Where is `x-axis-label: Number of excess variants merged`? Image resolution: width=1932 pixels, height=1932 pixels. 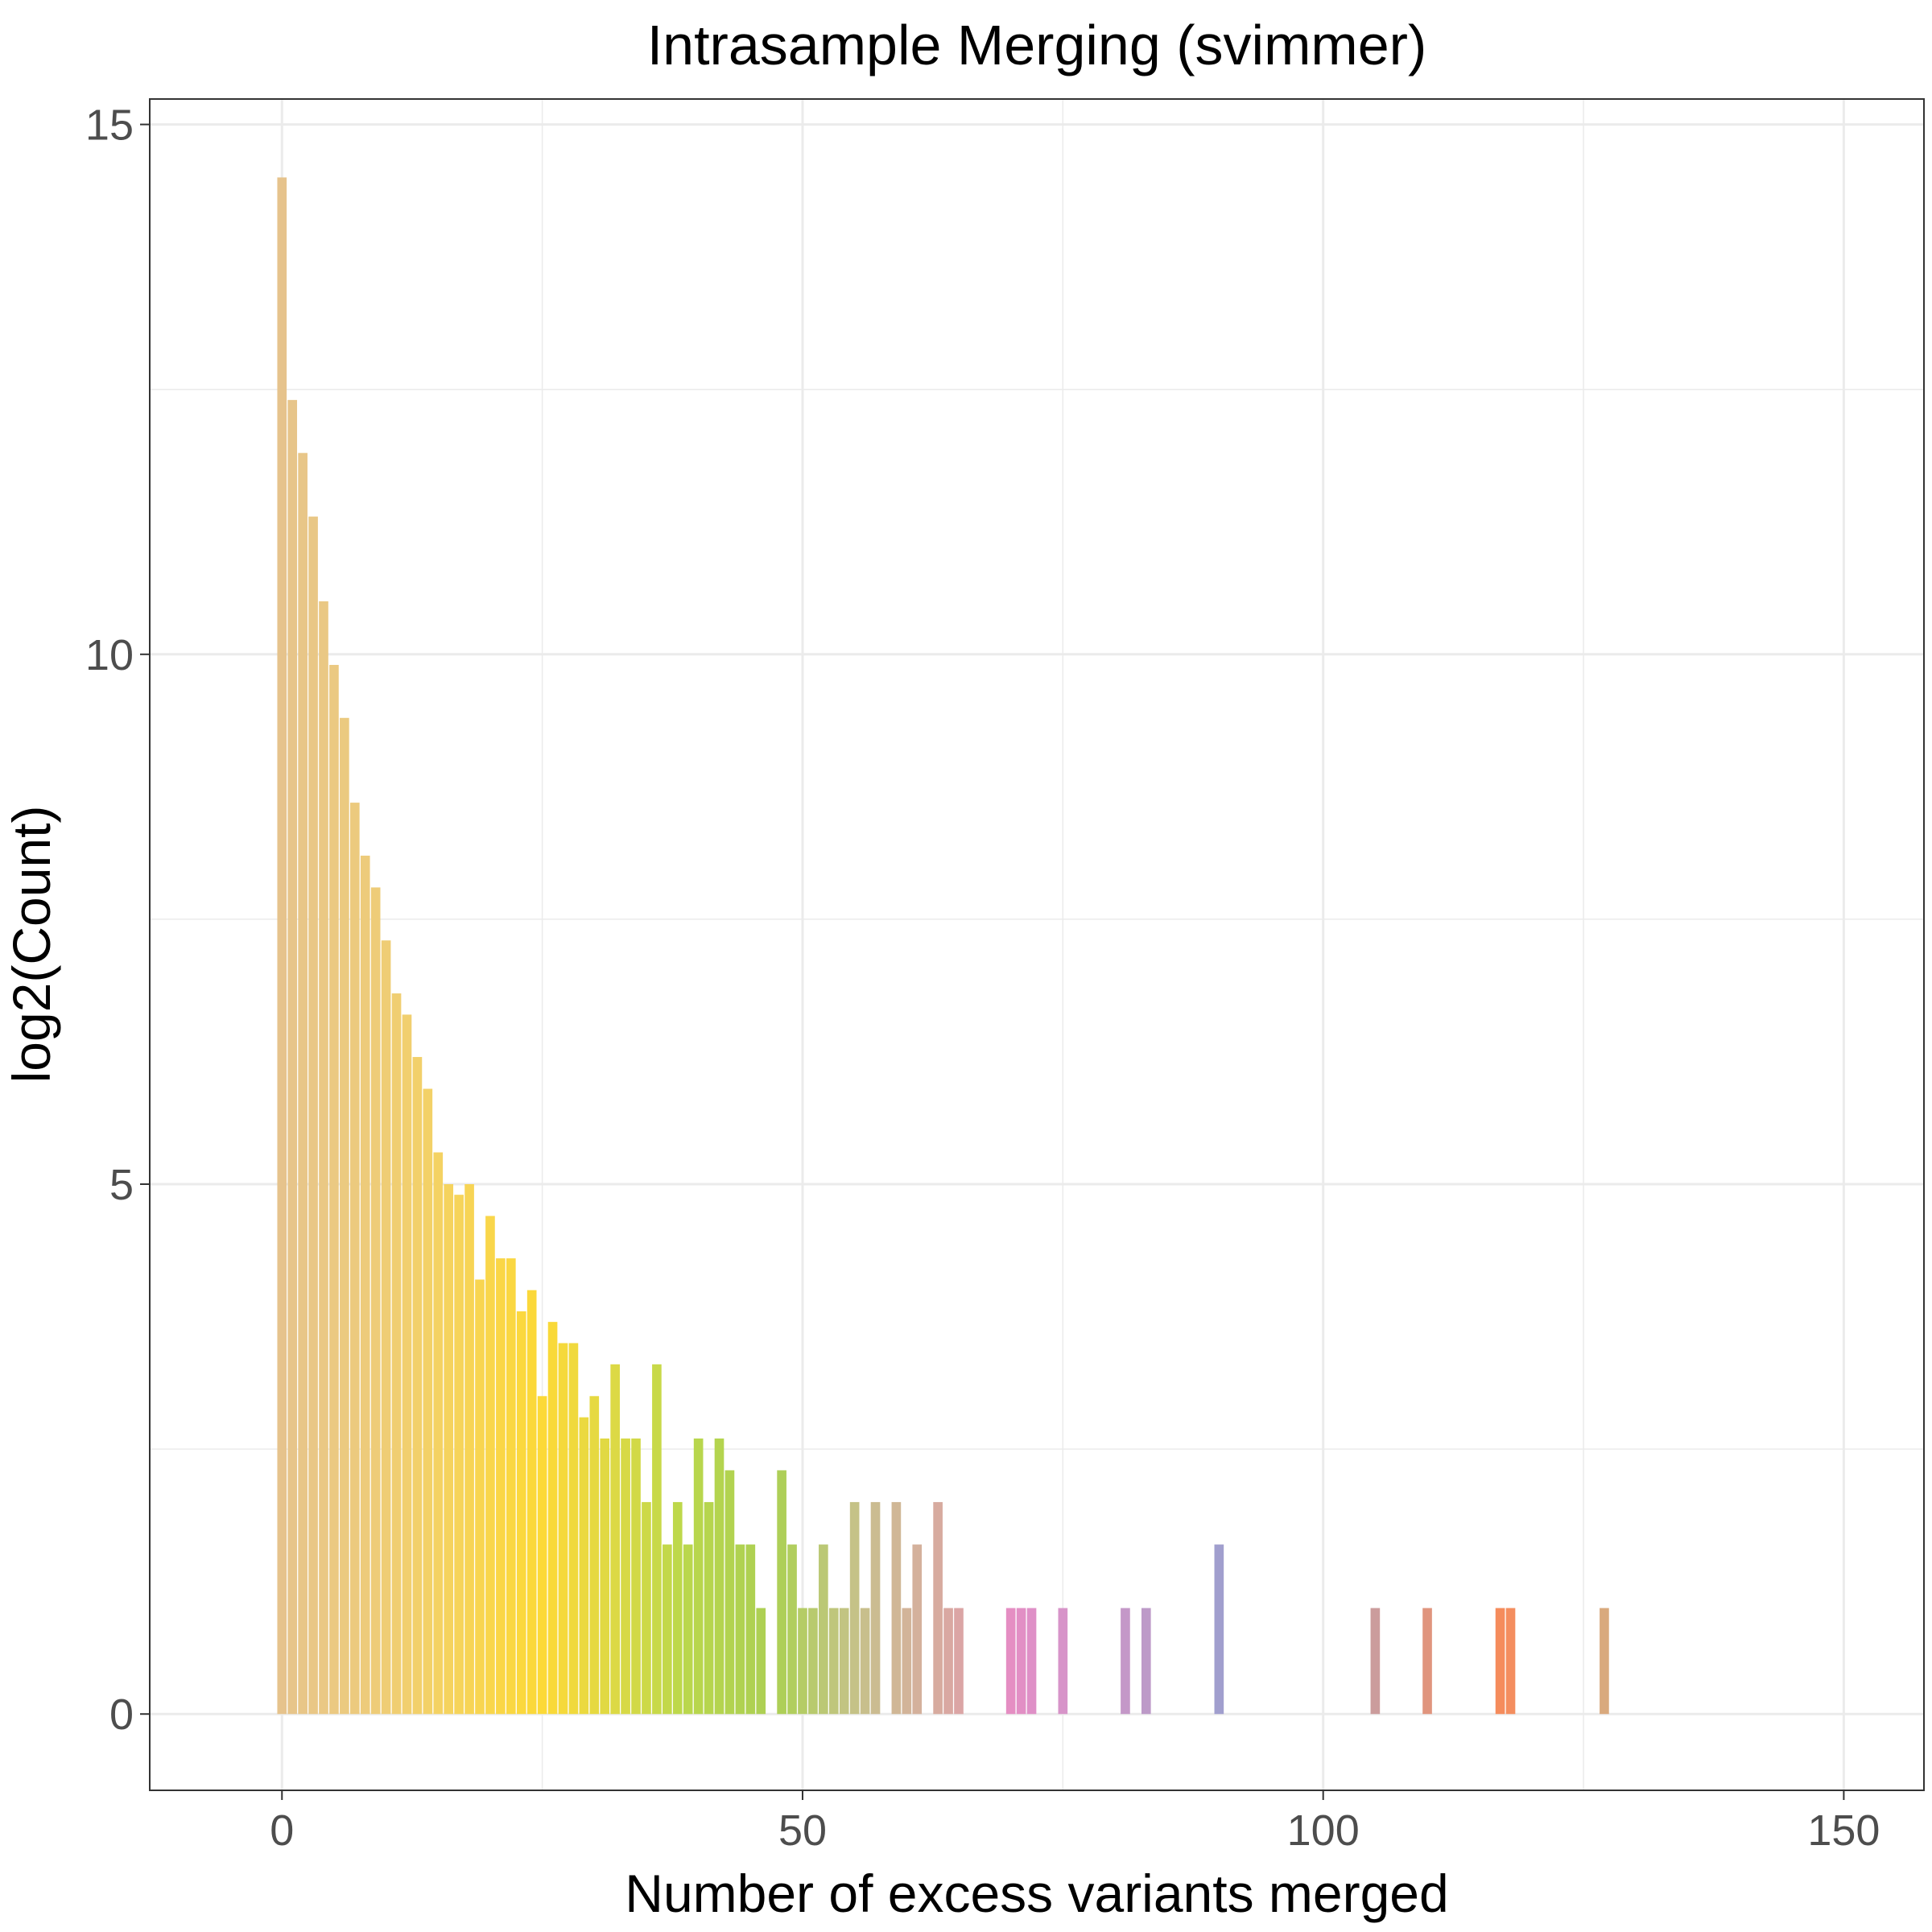
x-axis-label: Number of excess variants merged is located at coordinates (1036, 1893).